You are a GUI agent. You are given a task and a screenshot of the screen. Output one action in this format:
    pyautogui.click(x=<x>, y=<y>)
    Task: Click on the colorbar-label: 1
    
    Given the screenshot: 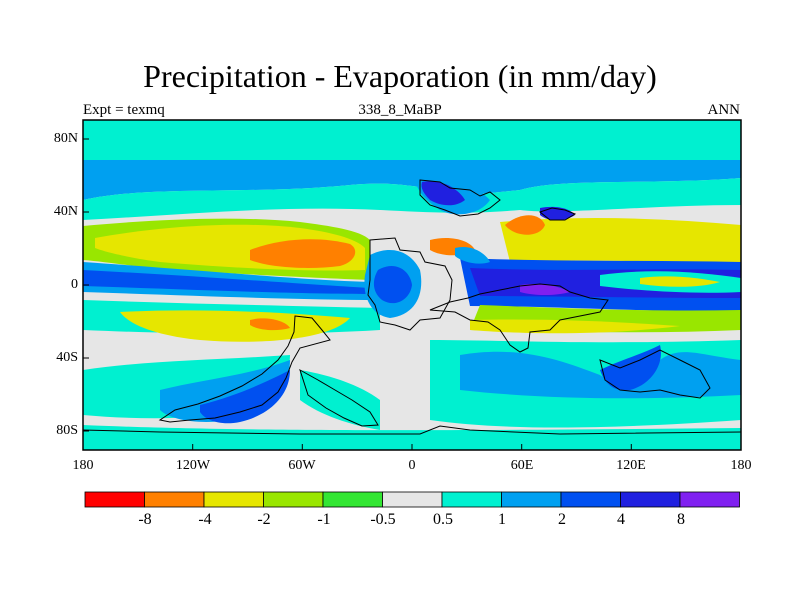 What is the action you would take?
    pyautogui.click(x=502, y=519)
    